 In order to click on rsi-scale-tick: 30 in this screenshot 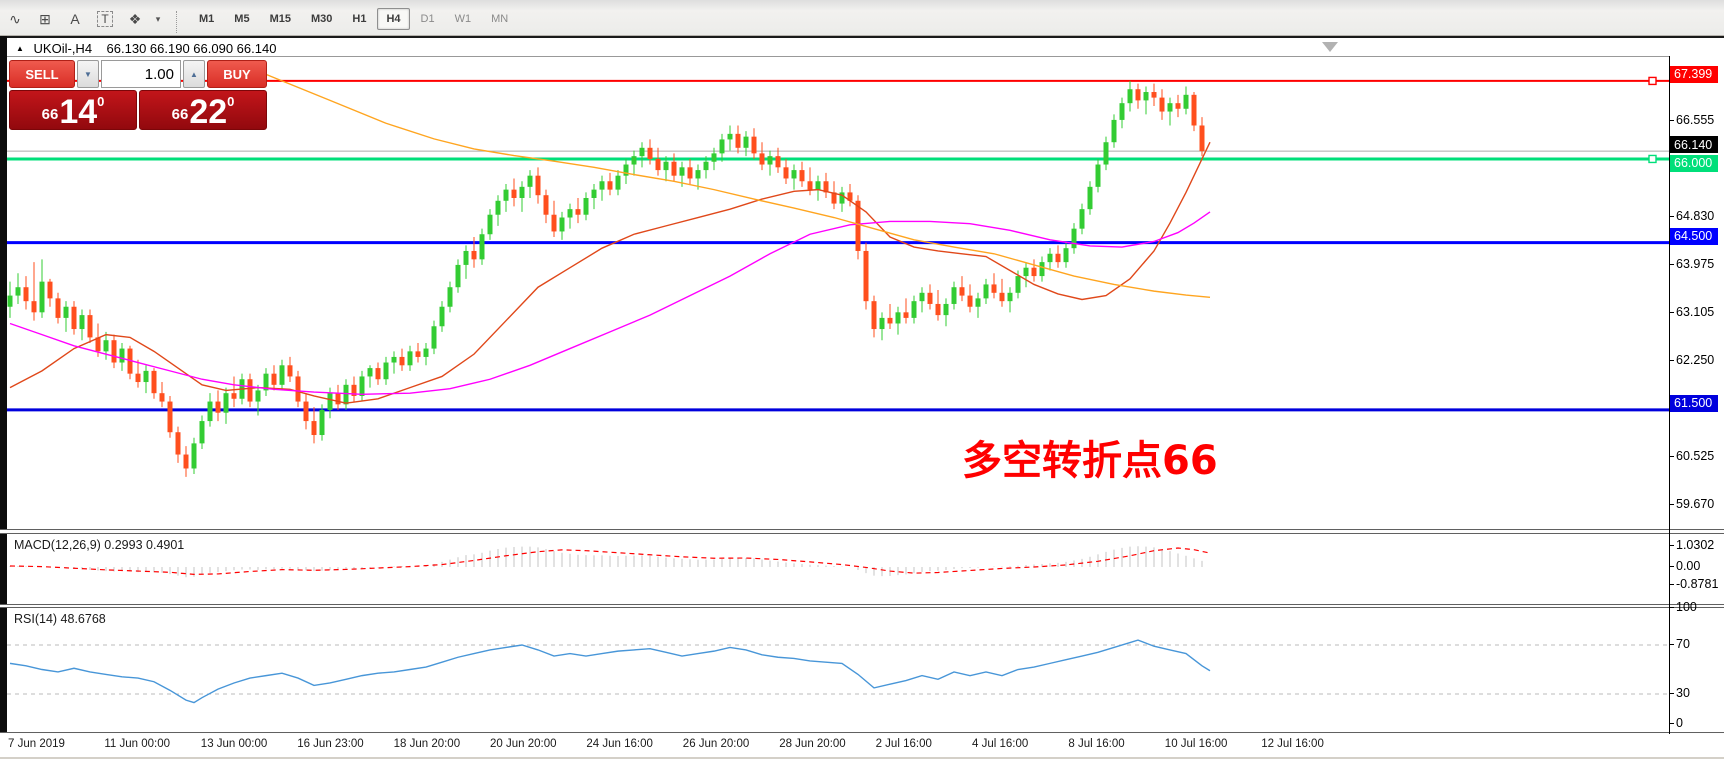, I will do `click(1680, 693)`.